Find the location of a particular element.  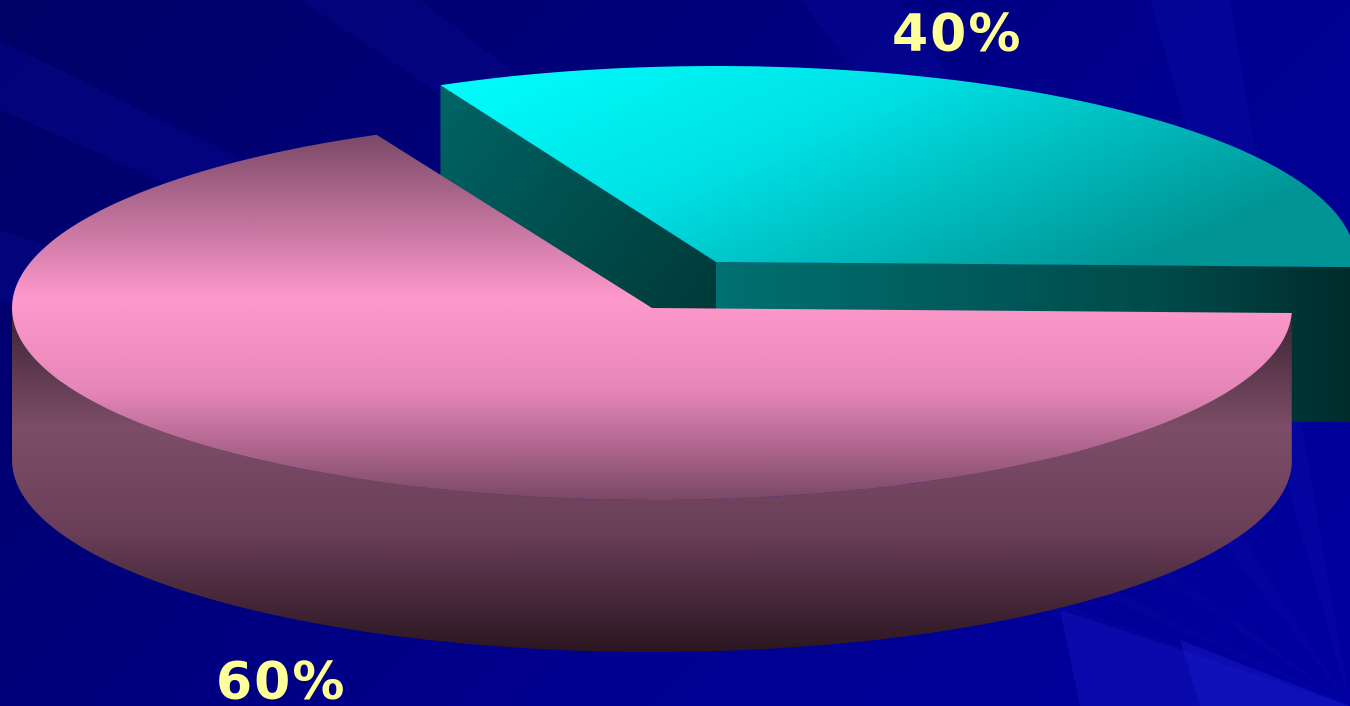

slice-label-40-percent: 40% is located at coordinates (957, 34).